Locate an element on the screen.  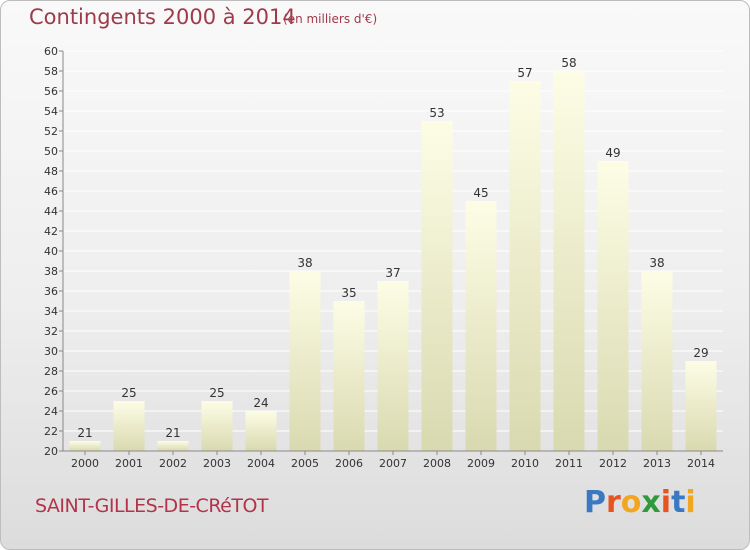
chart-title: Contingents 2000 à 2014 is located at coordinates (162, 17).